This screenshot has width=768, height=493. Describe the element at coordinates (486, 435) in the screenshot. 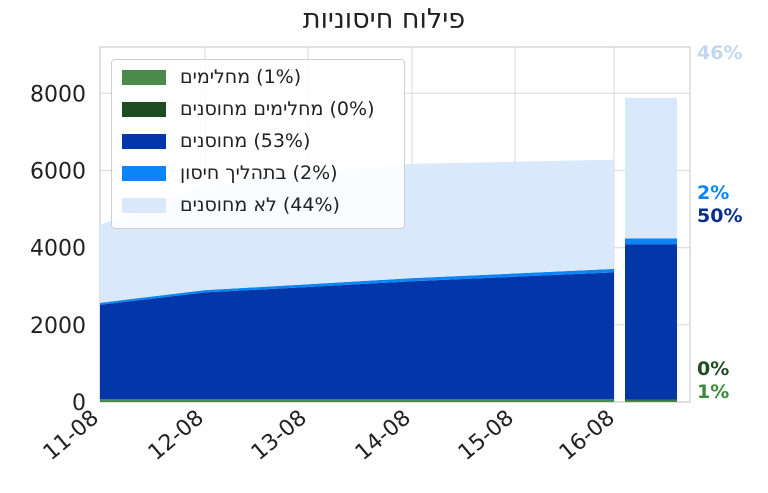

I see `x-tick-label: 15-08` at that location.